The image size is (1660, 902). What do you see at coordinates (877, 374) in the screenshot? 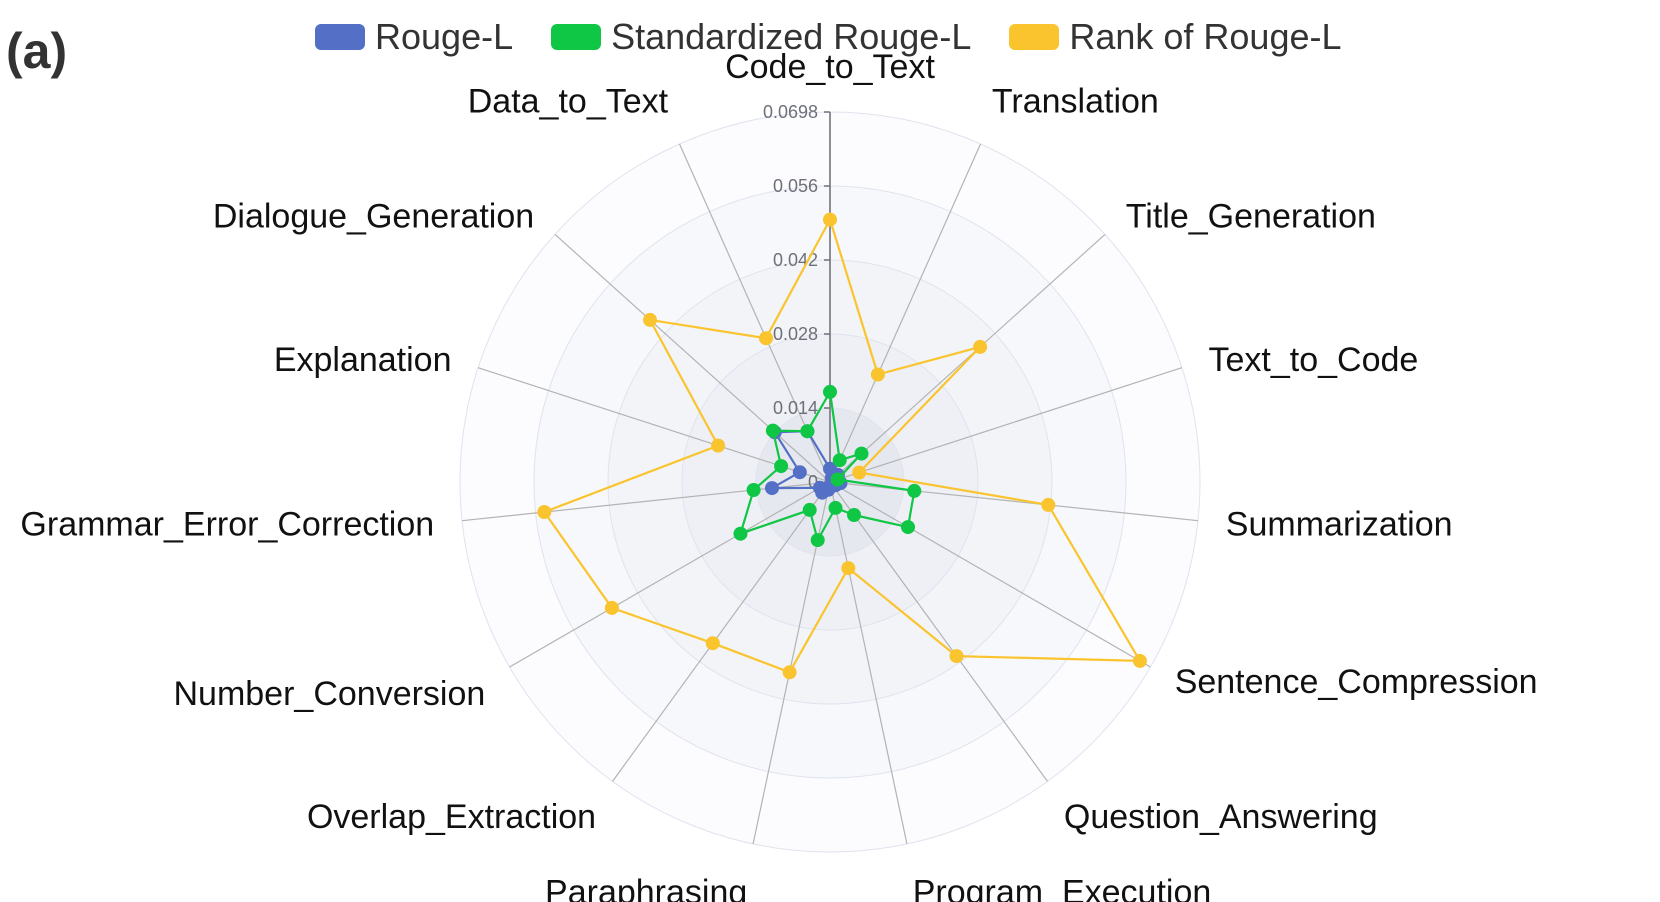
I see `point-rank-of-rouge-l-translation` at bounding box center [877, 374].